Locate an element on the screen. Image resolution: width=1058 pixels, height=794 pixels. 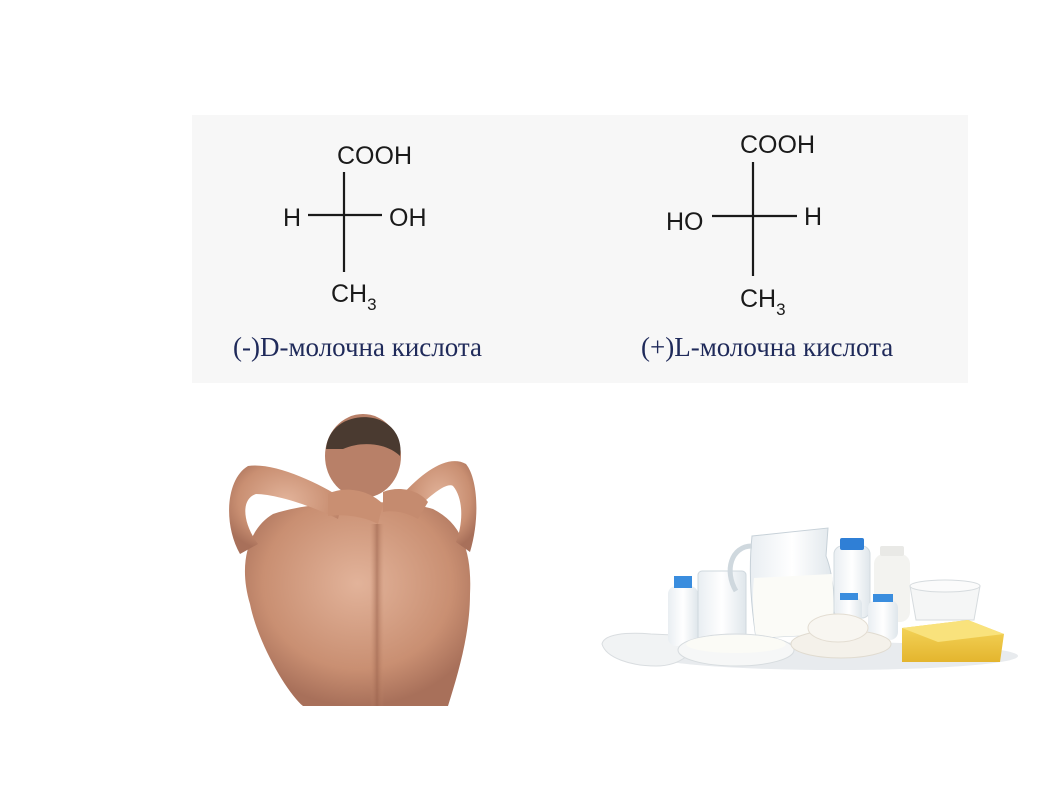
man-back-pain-photo is located at coordinates (329, 555).